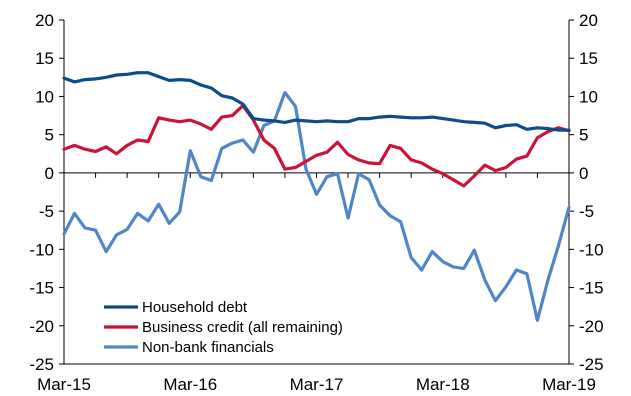 This screenshot has height=396, width=631. Describe the element at coordinates (443, 384) in the screenshot. I see `x-tick-label: Mar-18` at that location.